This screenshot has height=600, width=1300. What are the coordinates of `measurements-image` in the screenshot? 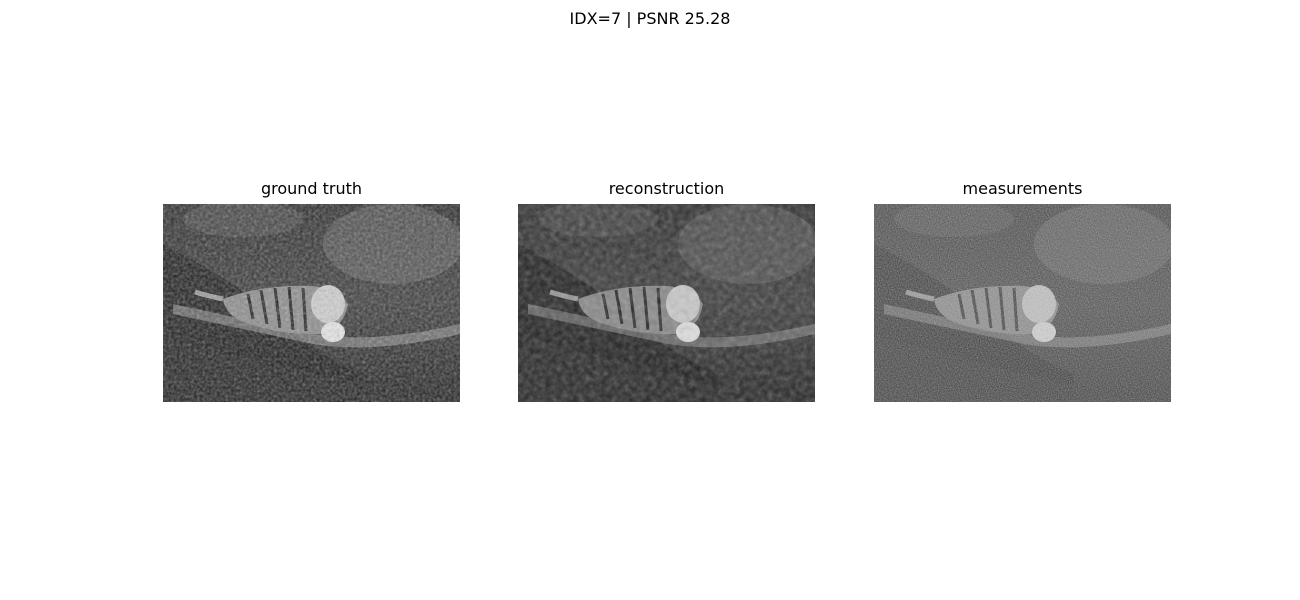 It's located at (1022, 303).